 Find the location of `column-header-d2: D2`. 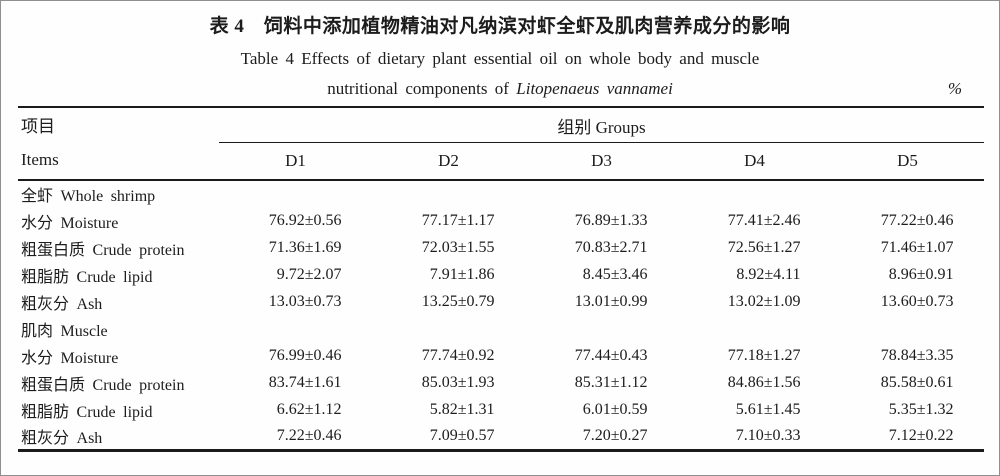

column-header-d2: D2 is located at coordinates (448, 162).